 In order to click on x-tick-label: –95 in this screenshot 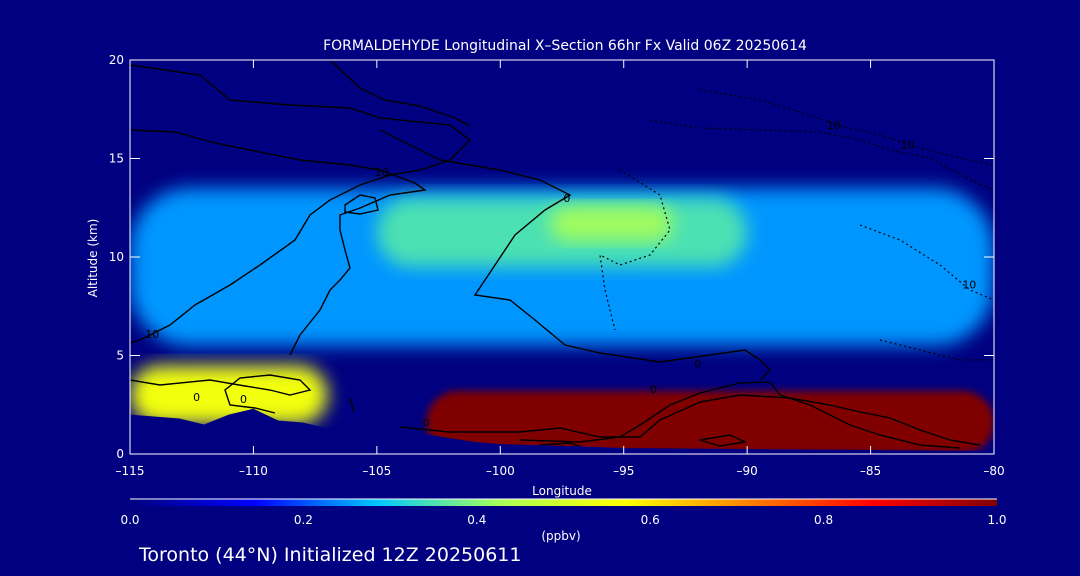, I will do `click(623, 471)`.